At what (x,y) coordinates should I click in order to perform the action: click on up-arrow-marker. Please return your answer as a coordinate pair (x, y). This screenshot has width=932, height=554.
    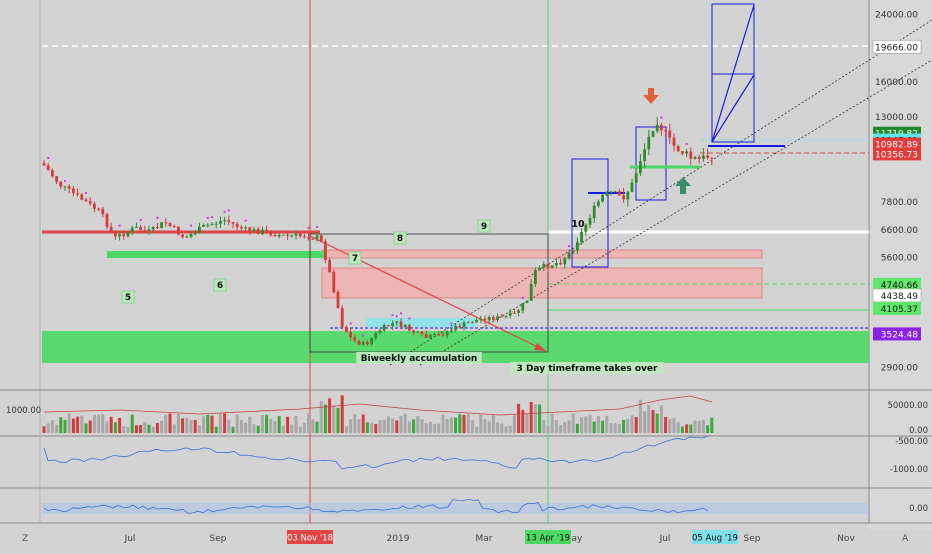
    Looking at the image, I should click on (683, 185).